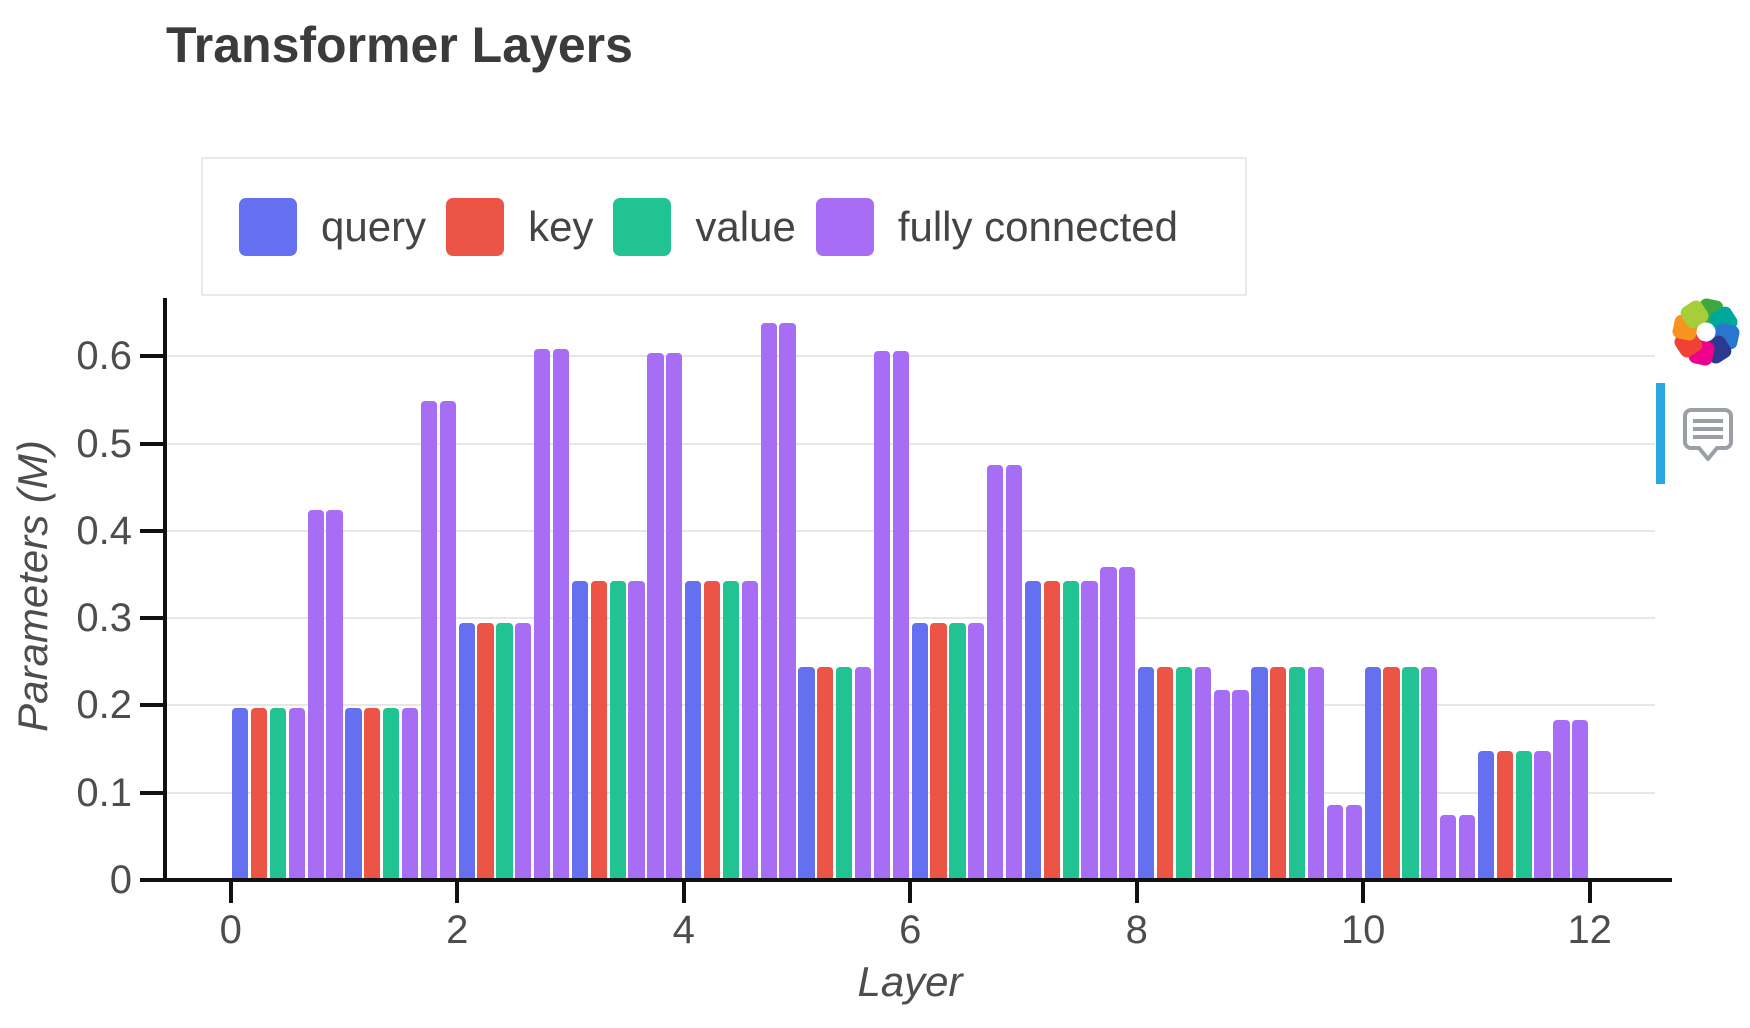 Image resolution: width=1750 pixels, height=1028 pixels. I want to click on y-tick-0.6, so click(152, 356).